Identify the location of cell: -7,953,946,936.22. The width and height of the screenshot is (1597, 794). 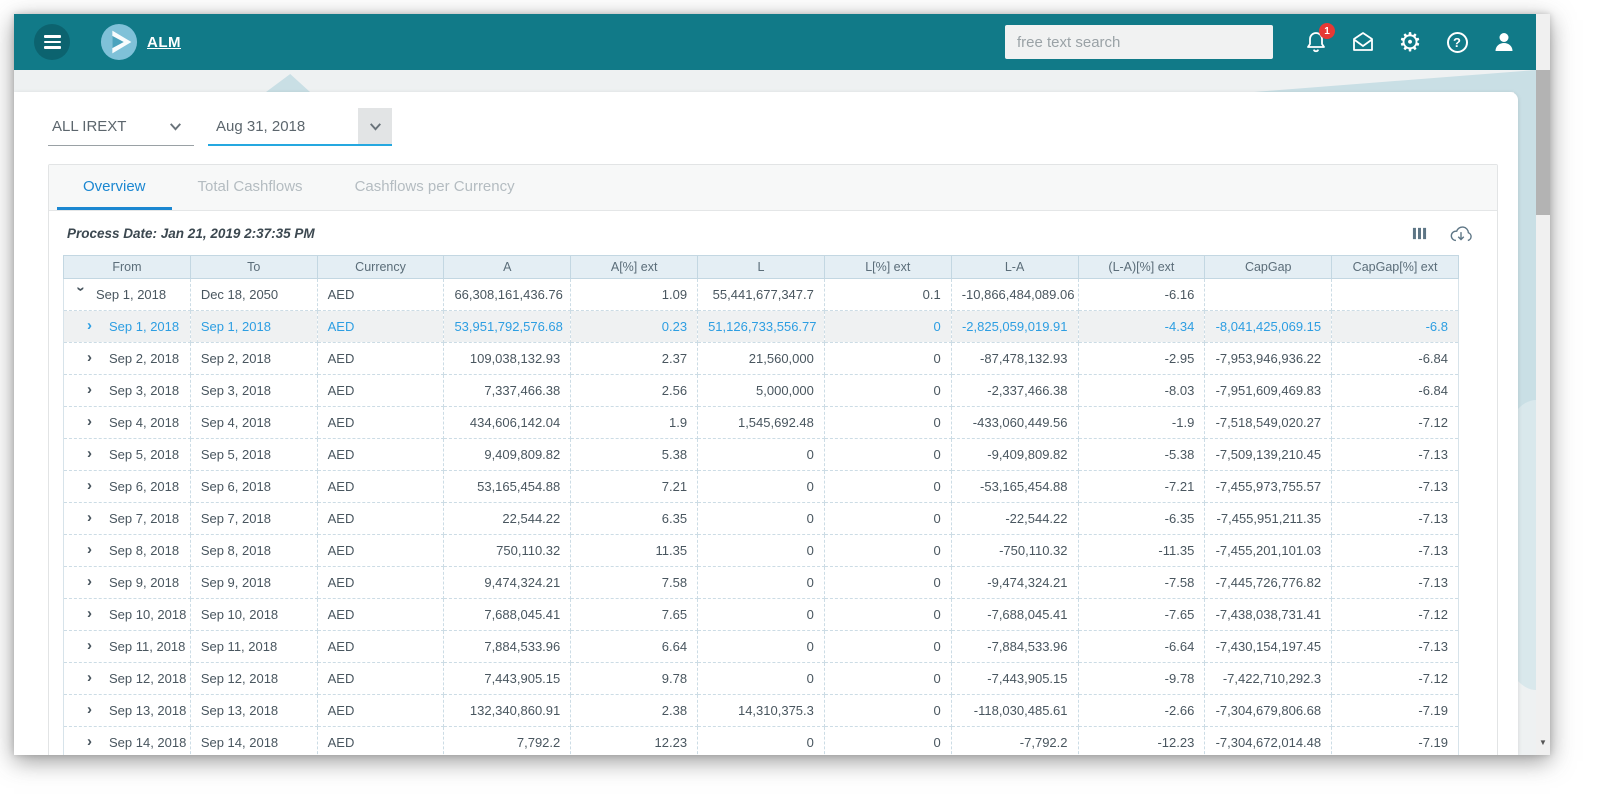
(1268, 358).